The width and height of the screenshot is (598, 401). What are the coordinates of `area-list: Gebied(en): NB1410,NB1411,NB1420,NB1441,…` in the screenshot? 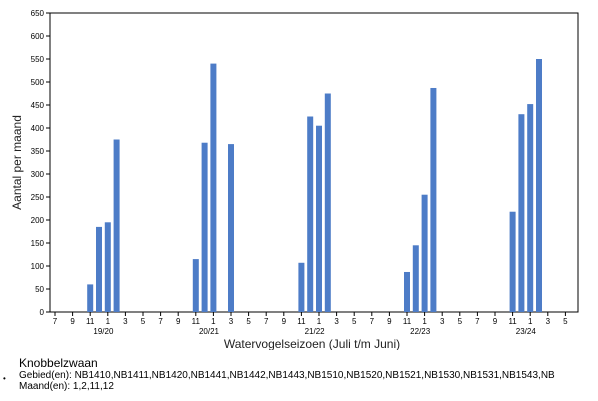 It's located at (287, 375).